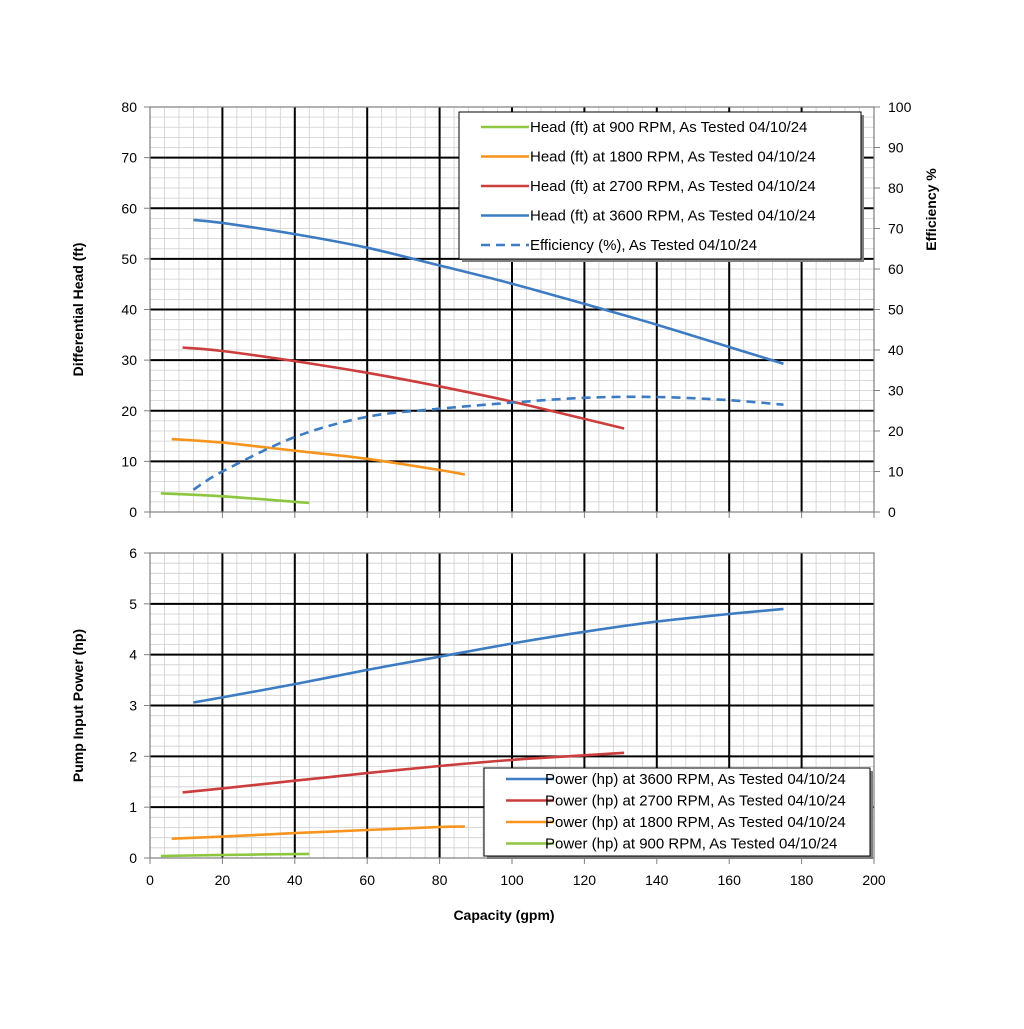  Describe the element at coordinates (129, 461) in the screenshot. I see `y-tick-label: 10` at that location.